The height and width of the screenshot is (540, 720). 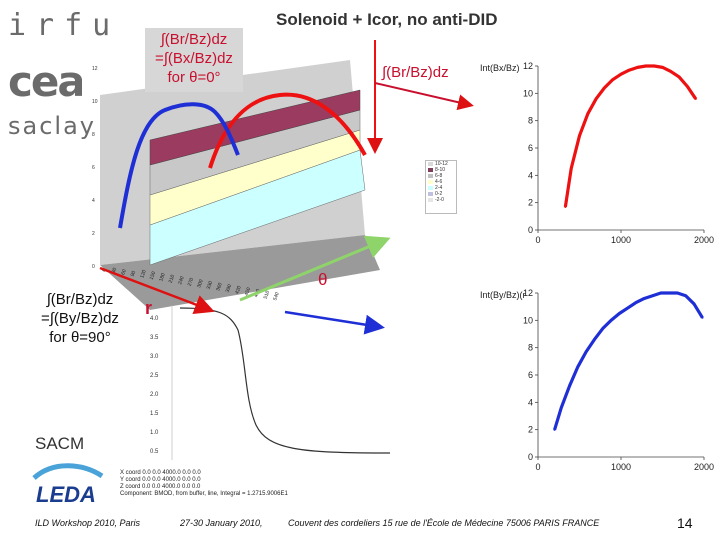 I want to click on field-y-tick: 4.0, so click(x=154, y=319).